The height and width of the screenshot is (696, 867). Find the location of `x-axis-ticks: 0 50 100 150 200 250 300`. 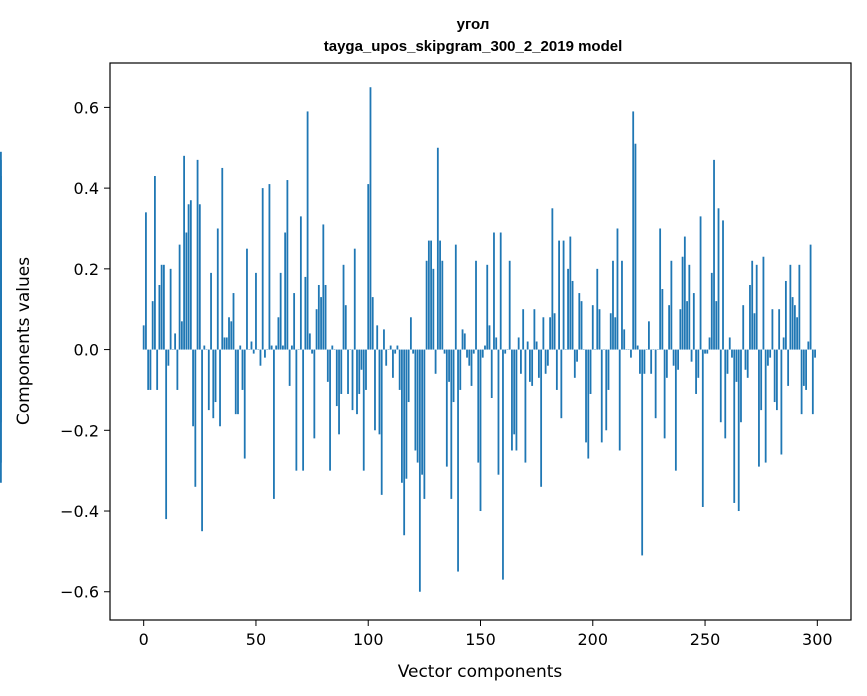

x-axis-ticks: 0 50 100 150 200 250 300 is located at coordinates (486, 634).